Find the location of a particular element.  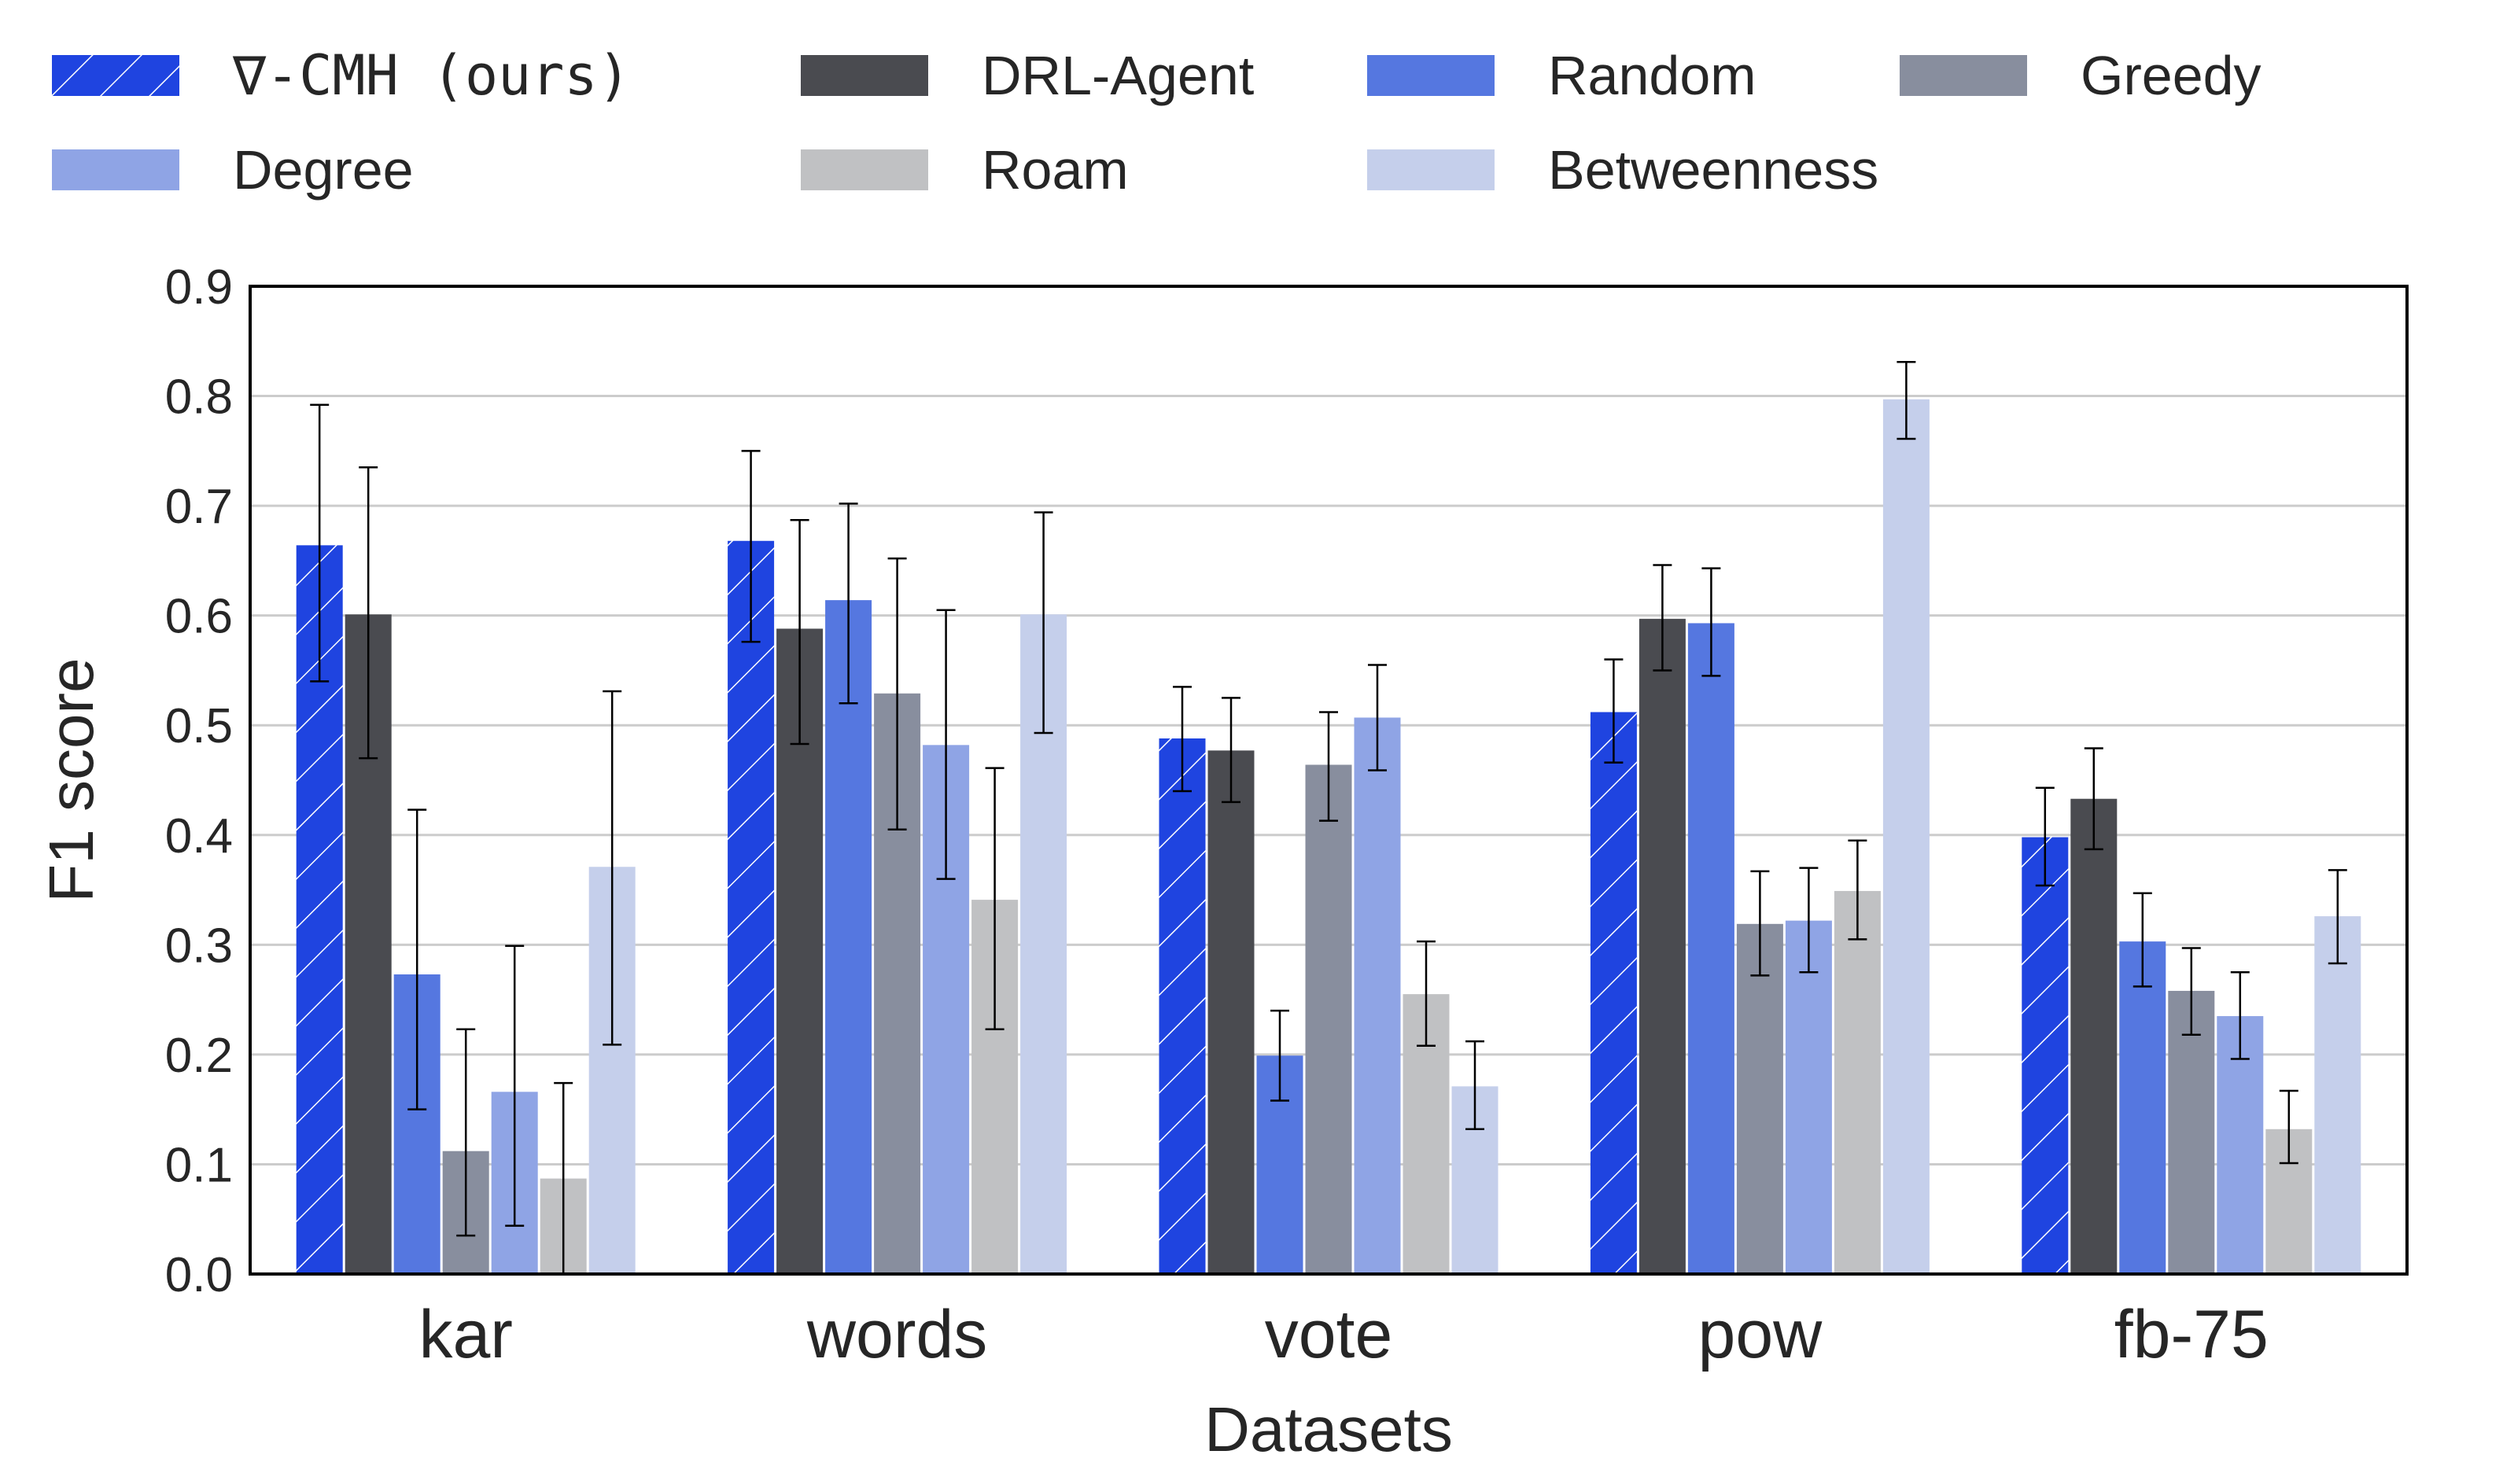

x-tick-label: kar is located at coordinates (465, 1334).